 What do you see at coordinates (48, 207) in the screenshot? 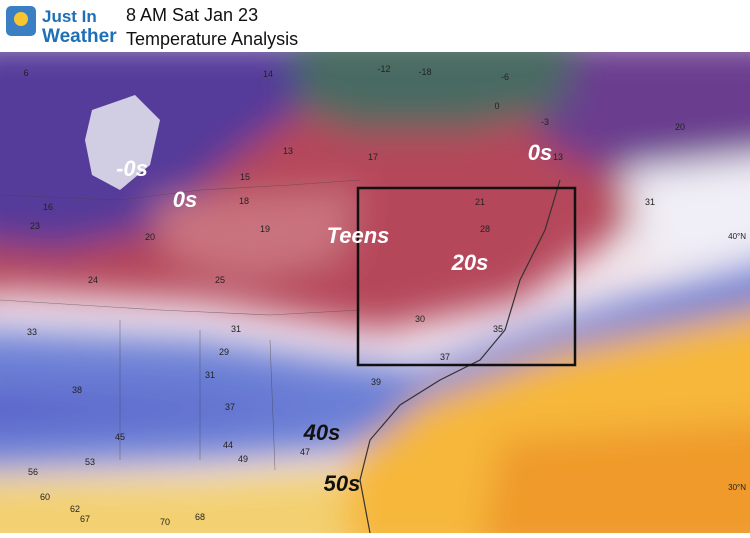
I see `station-value: 16` at bounding box center [48, 207].